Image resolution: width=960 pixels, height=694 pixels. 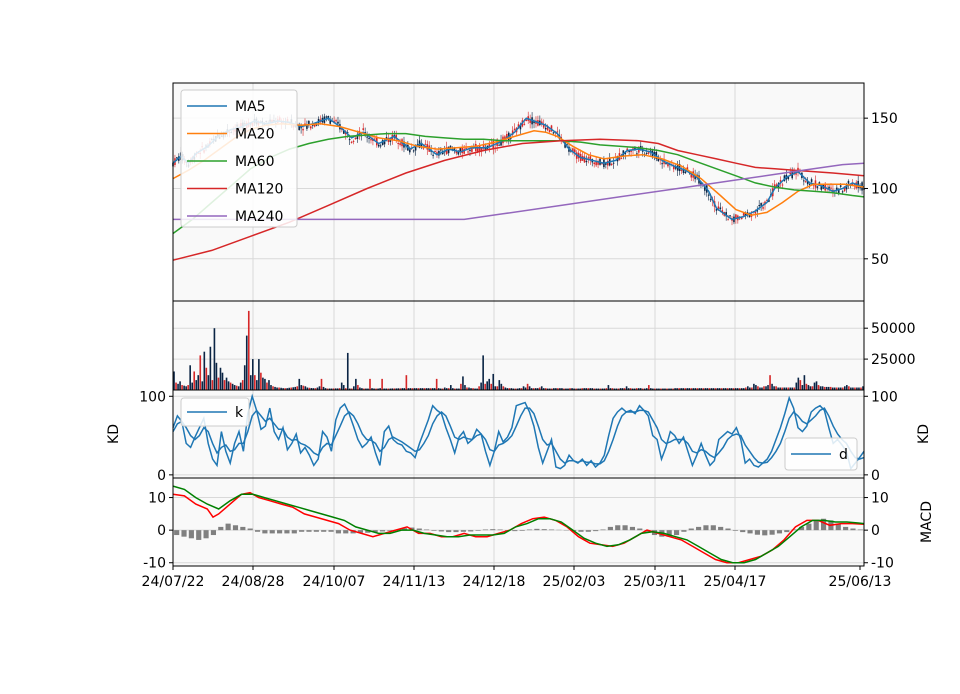 What do you see at coordinates (254, 162) in the screenshot?
I see `legend-label-ma60: MA60` at bounding box center [254, 162].